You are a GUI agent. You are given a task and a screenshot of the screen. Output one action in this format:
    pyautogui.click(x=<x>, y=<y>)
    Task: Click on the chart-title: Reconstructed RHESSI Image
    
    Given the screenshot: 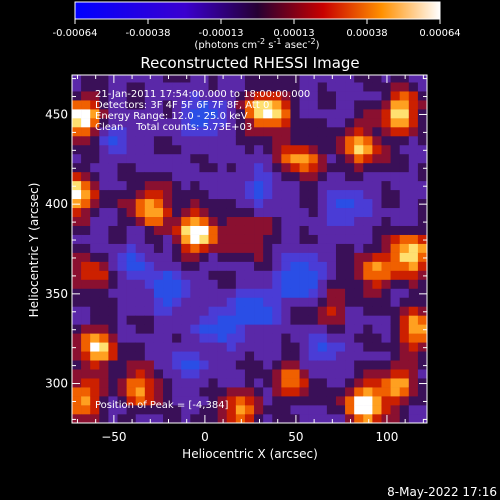 What is the action you would take?
    pyautogui.click(x=249, y=63)
    